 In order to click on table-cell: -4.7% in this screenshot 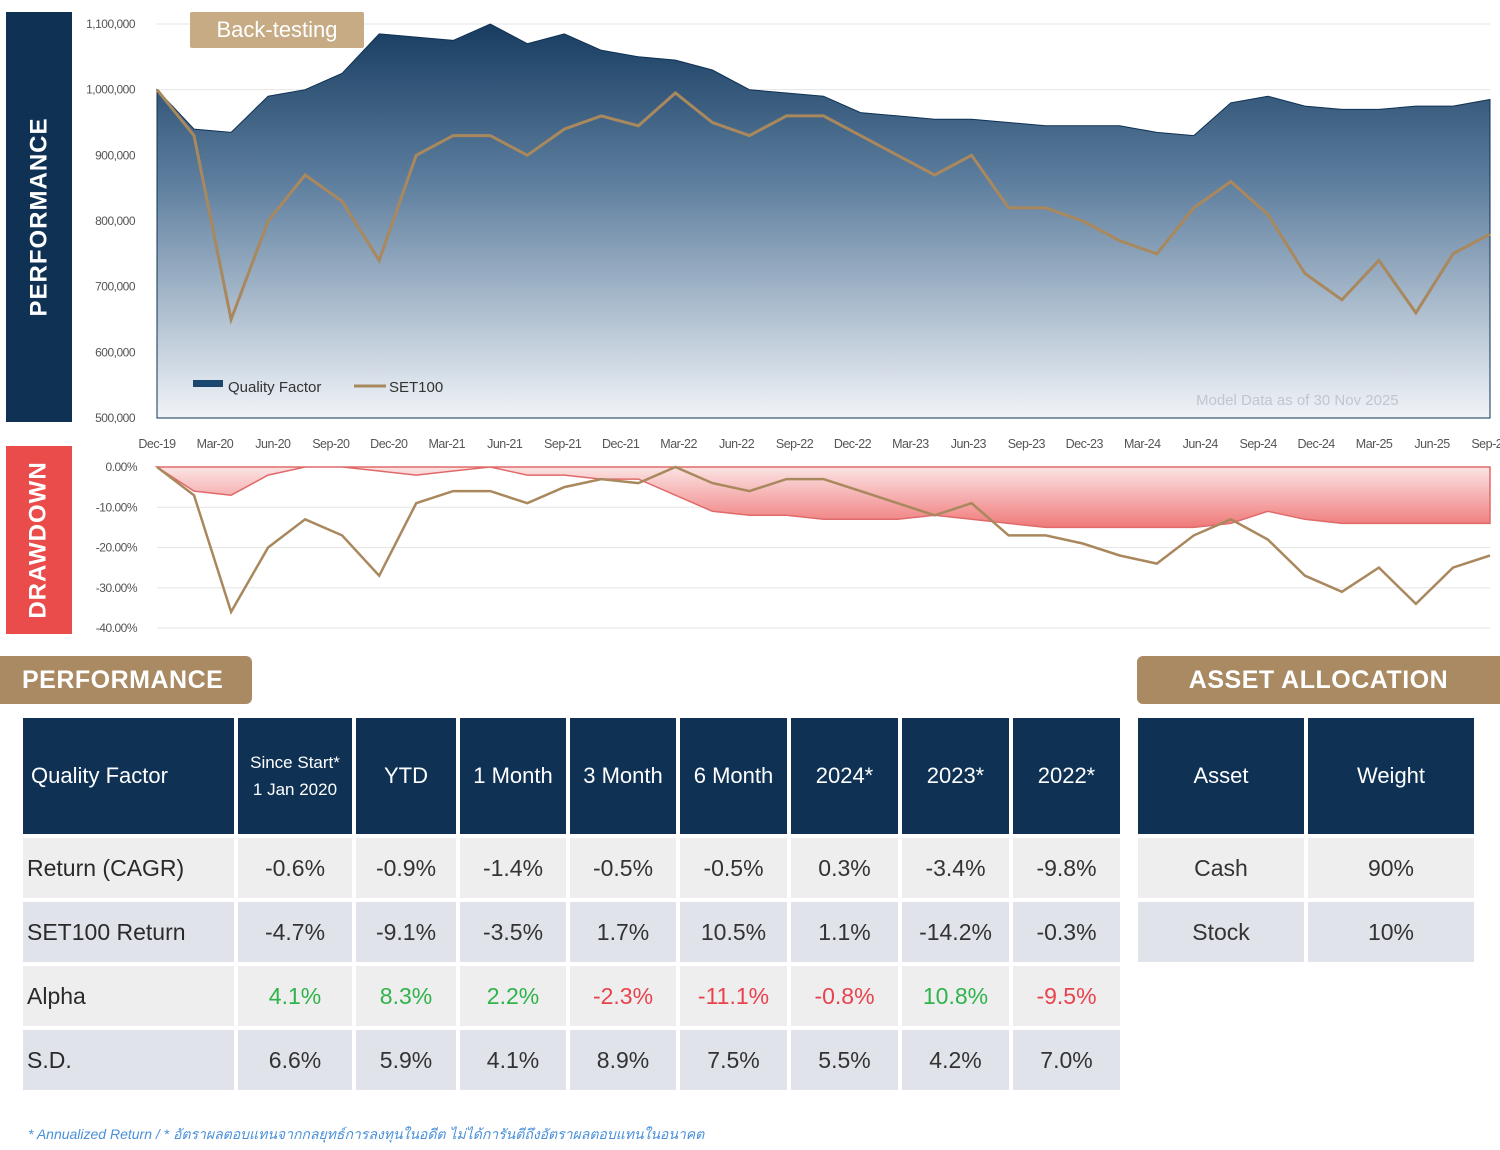, I will do `click(295, 932)`.